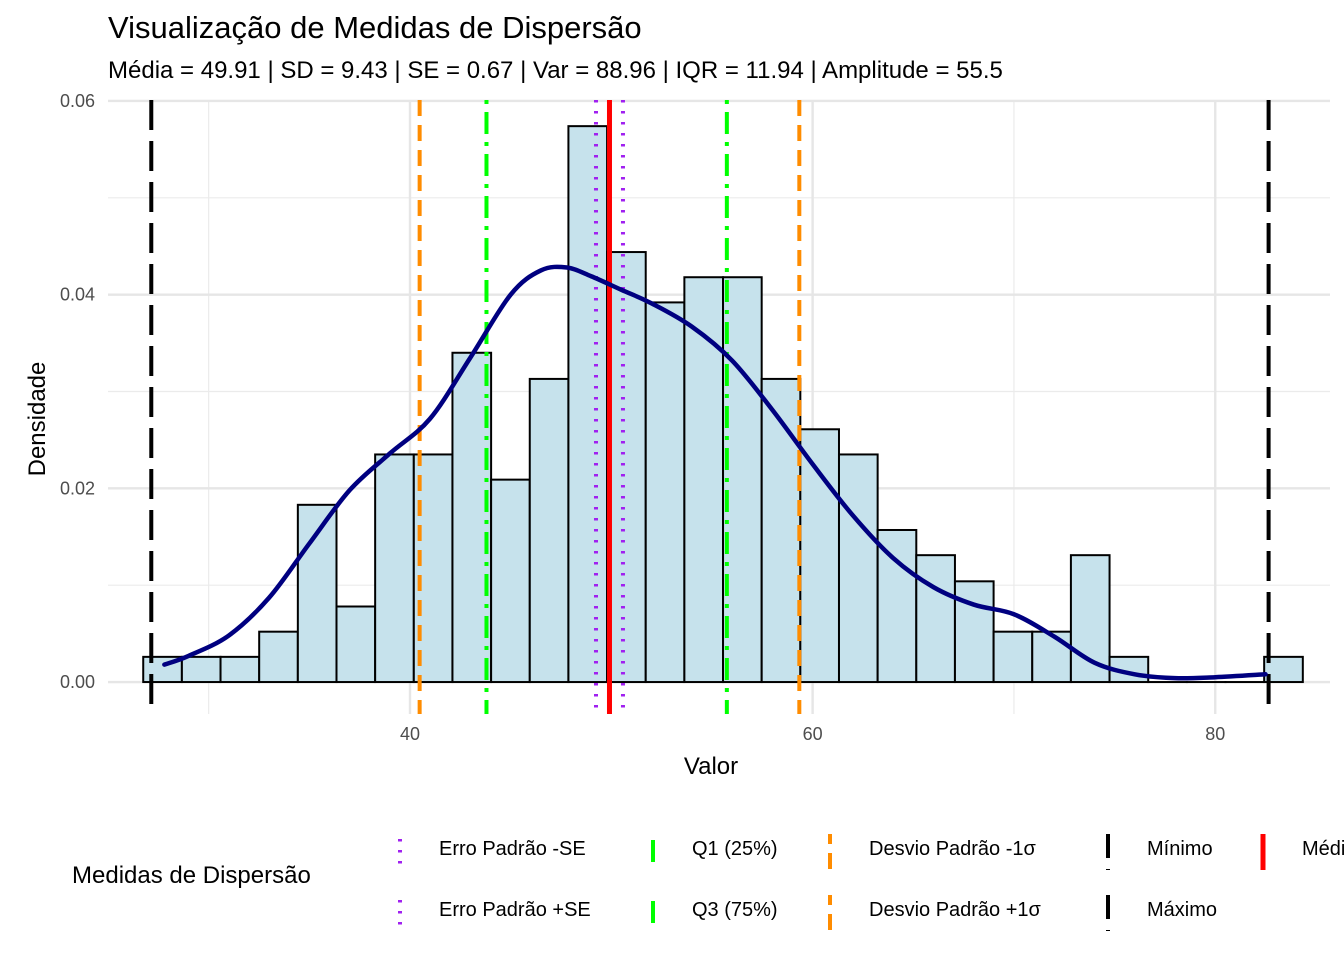 This screenshot has width=1344, height=960. What do you see at coordinates (735, 910) in the screenshot?
I see `legend-label: Q3 (75%)` at bounding box center [735, 910].